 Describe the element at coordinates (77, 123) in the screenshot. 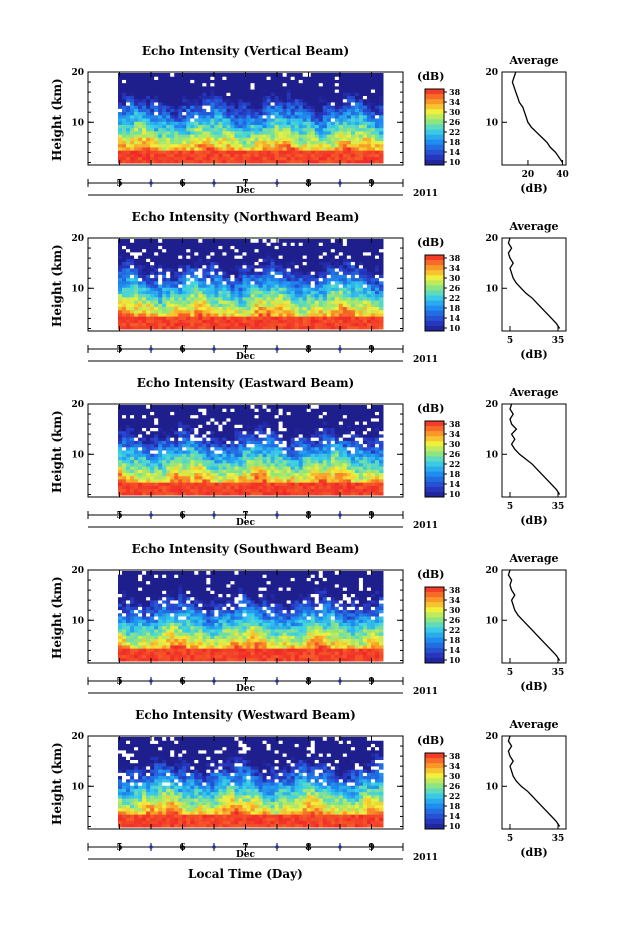

I see `y-tick-label: 10` at that location.